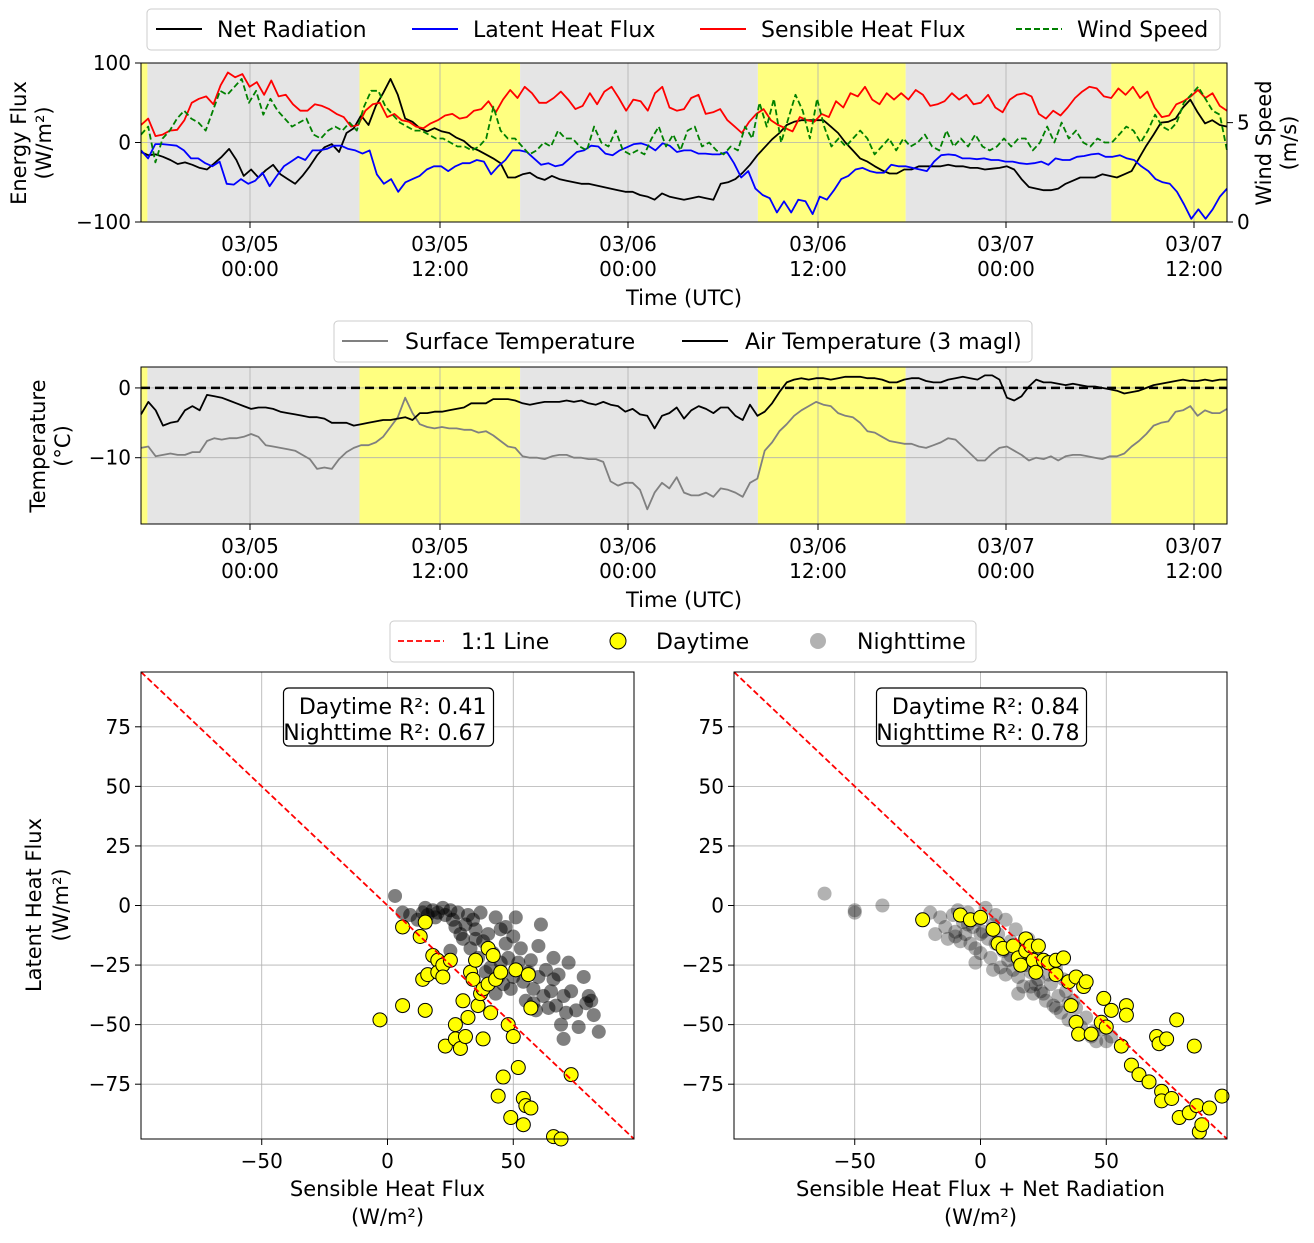  I want to click on legend-label: Latent Heat Flux, so click(564, 30).